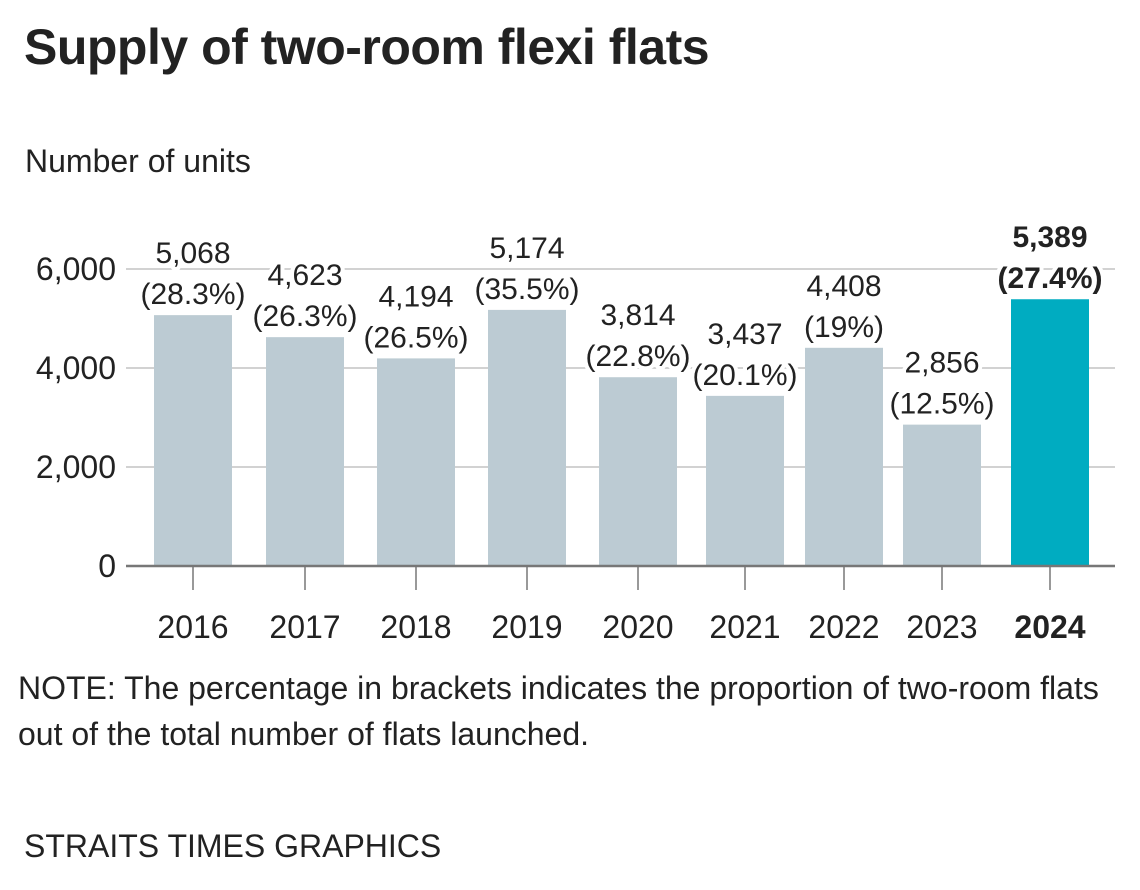 The width and height of the screenshot is (1140, 890). What do you see at coordinates (76, 467) in the screenshot?
I see `y-tick-label: 2,000` at bounding box center [76, 467].